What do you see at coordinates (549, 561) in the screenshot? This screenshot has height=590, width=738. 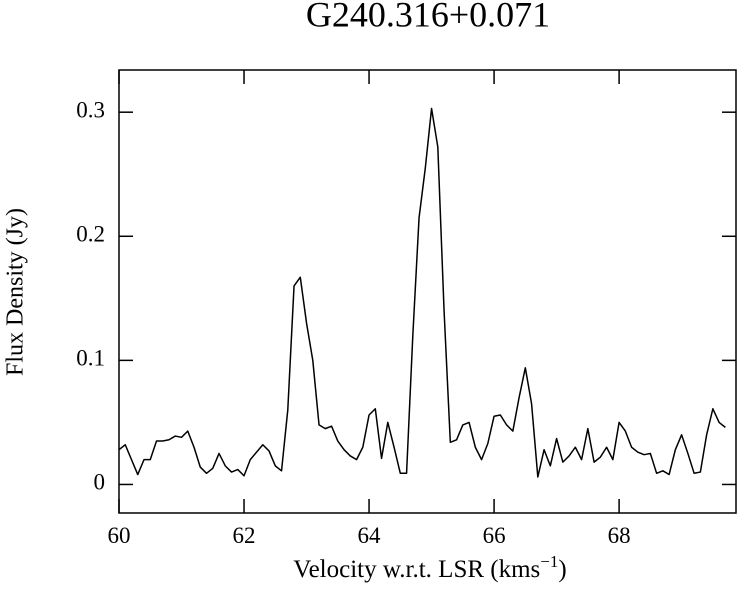 I see `x-axis-label-superscript: −1` at bounding box center [549, 561].